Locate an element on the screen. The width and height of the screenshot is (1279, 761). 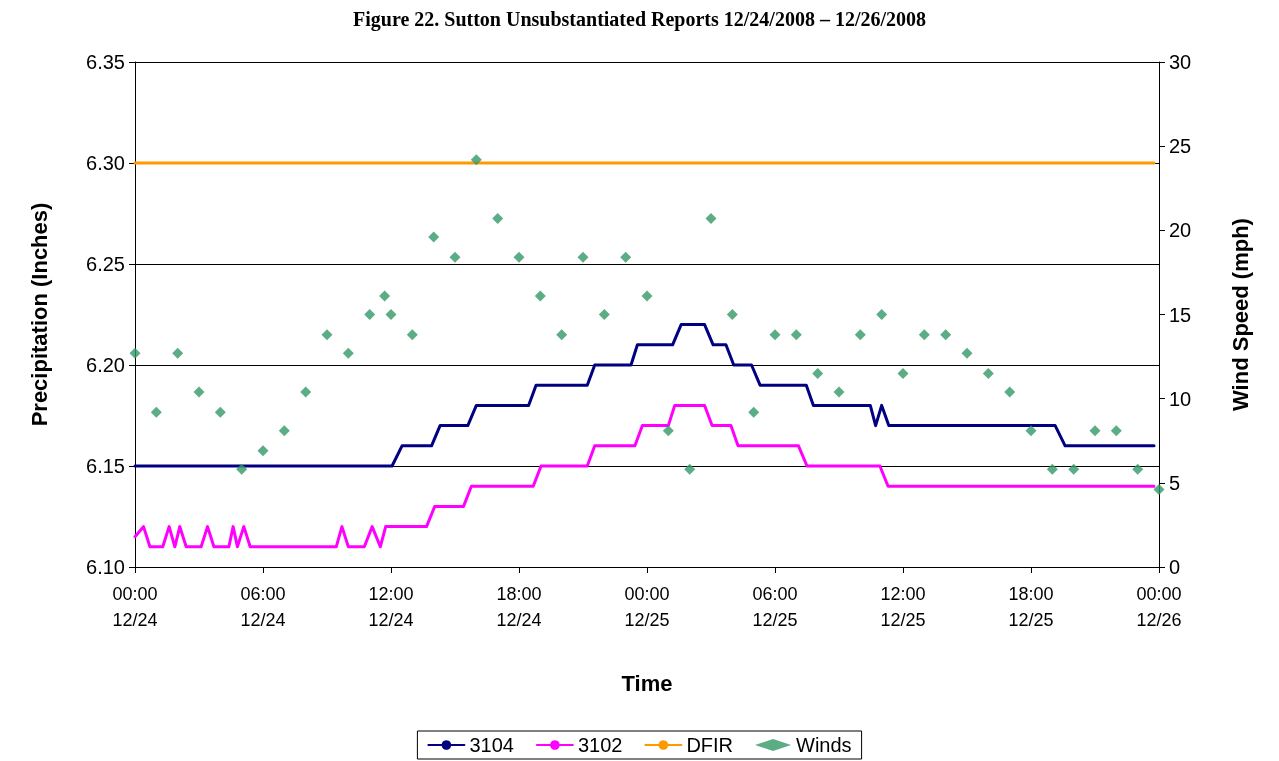
y2-tick-label: 5 is located at coordinates (1175, 482).